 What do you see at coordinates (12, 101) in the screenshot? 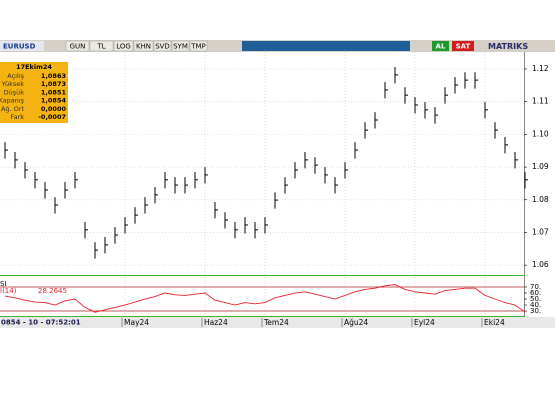
I see `info-label: Kapanış` at bounding box center [12, 101].